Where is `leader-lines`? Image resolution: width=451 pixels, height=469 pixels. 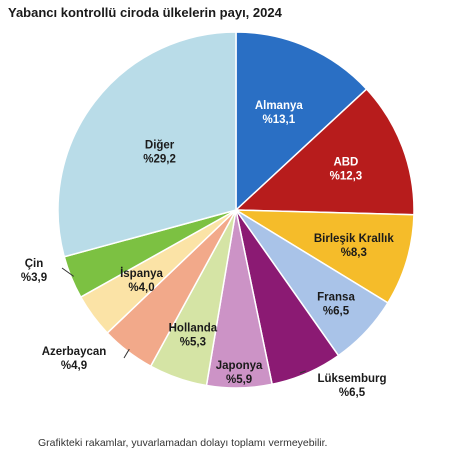
leader-lines is located at coordinates (183, 320).